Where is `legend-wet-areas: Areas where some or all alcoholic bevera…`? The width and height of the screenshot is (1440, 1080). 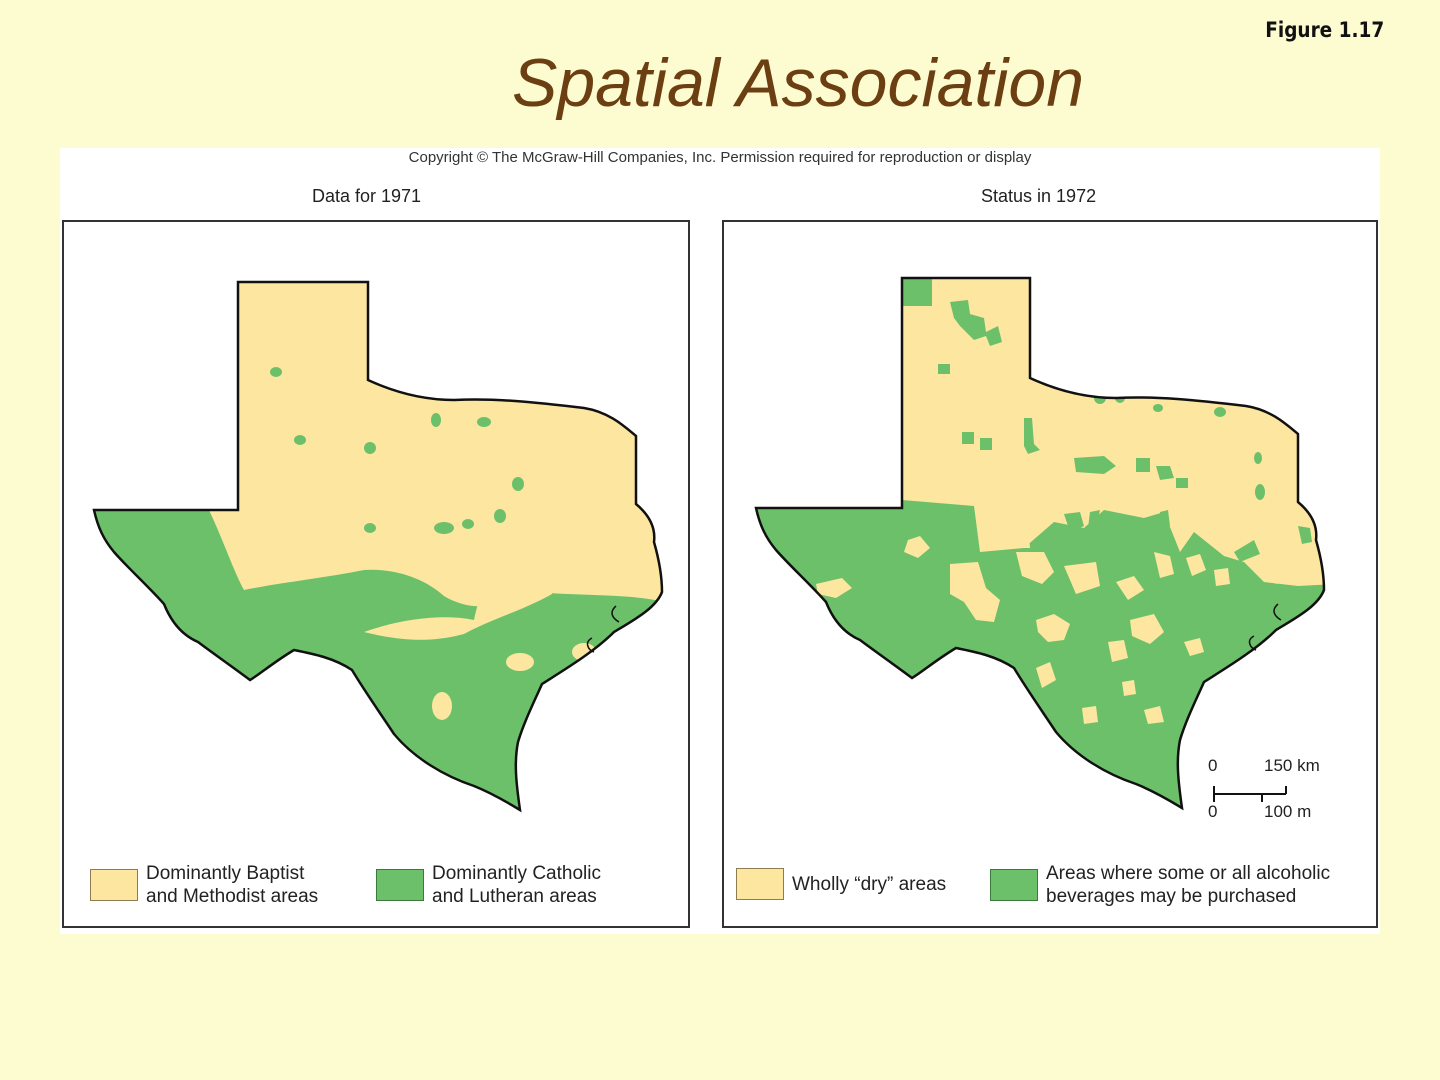
legend-wet-areas: Areas where some or all alcoholic bevera… is located at coordinates (1160, 885).